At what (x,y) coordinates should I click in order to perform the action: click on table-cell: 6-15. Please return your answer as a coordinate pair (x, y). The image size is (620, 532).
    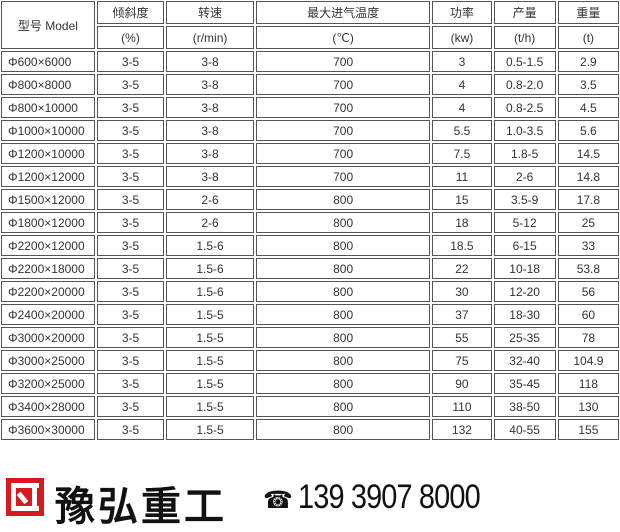
    Looking at the image, I should click on (524, 245).